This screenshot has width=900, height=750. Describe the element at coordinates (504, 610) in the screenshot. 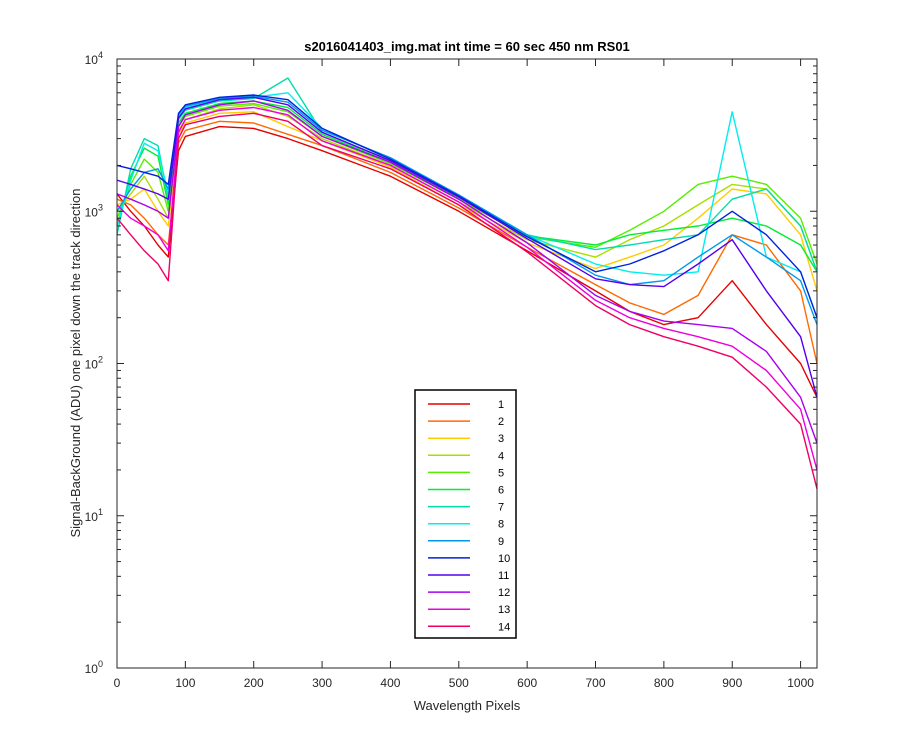

I see `legend-label: 13` at that location.